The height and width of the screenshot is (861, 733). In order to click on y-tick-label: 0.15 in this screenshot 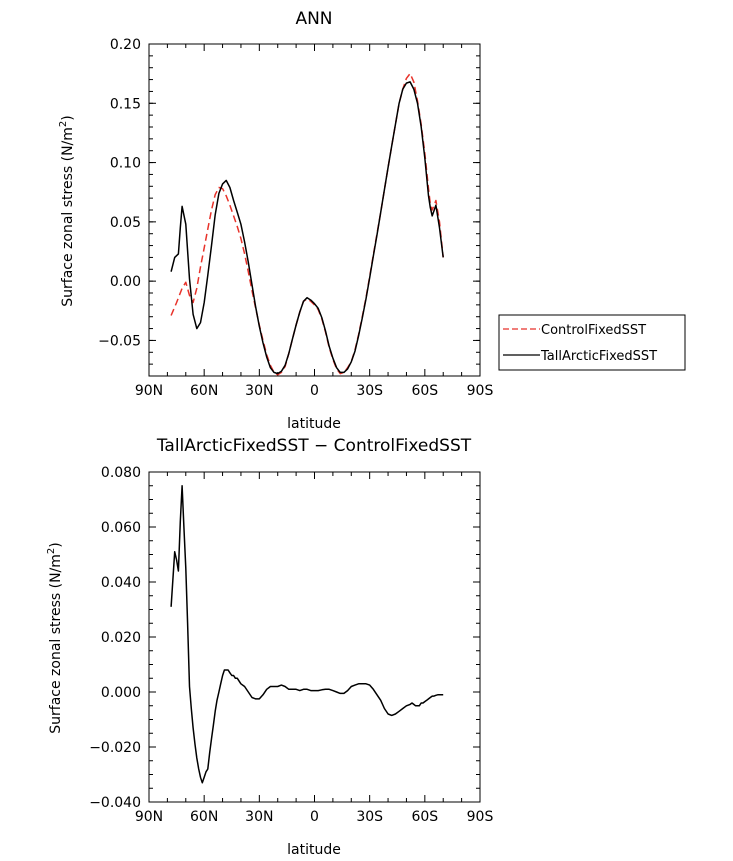, I will do `click(125, 104)`.